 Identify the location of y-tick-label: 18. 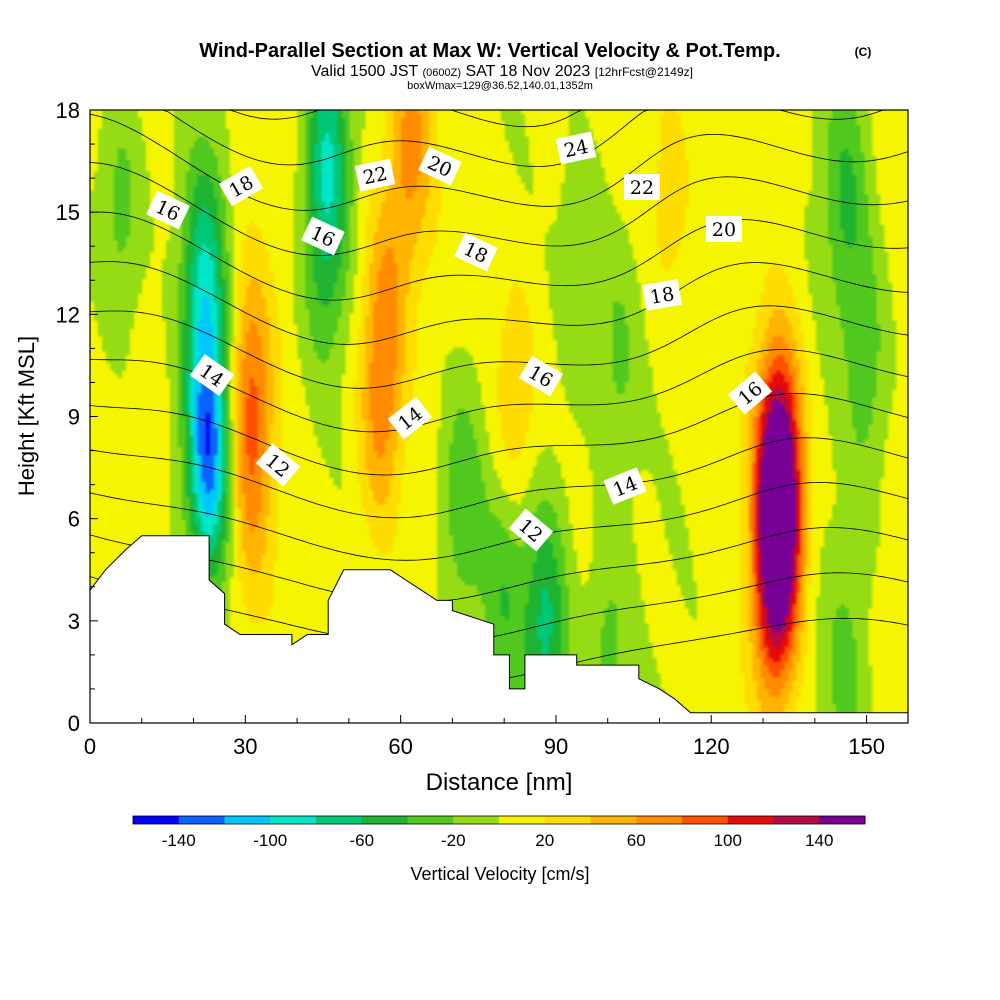
(68, 110).